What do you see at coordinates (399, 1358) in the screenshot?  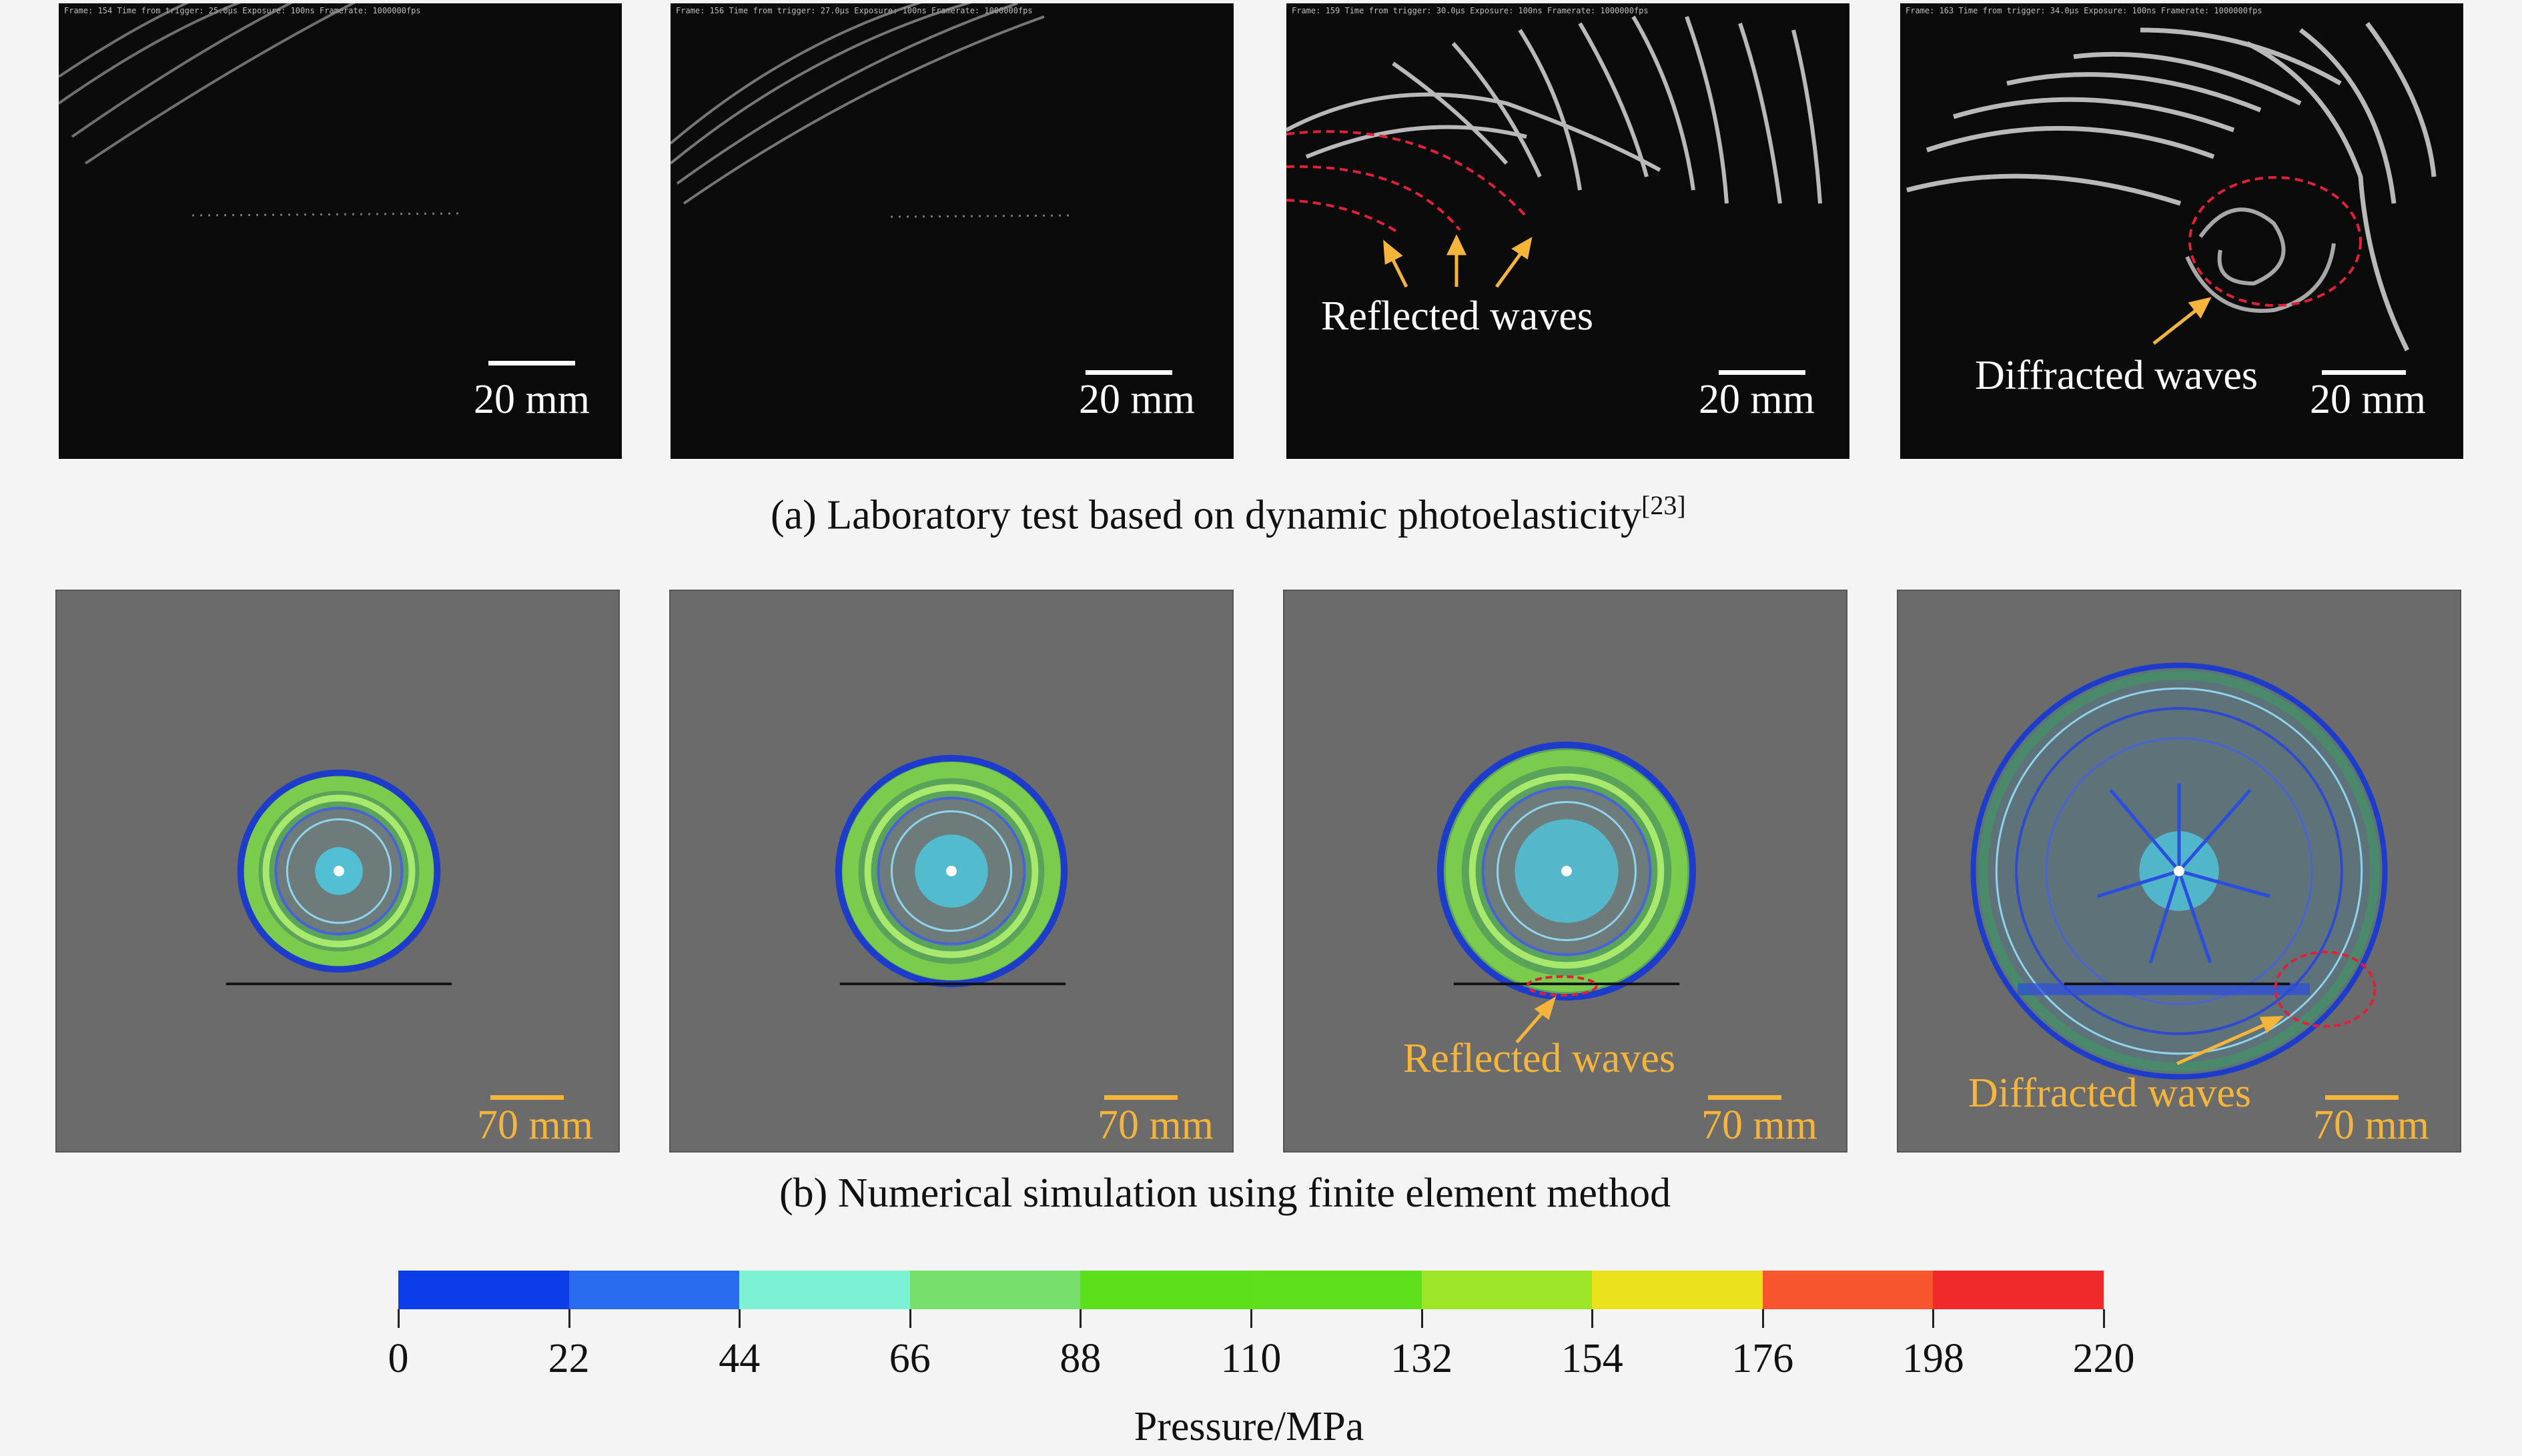 I see `colorbar-tick-label: 0` at bounding box center [399, 1358].